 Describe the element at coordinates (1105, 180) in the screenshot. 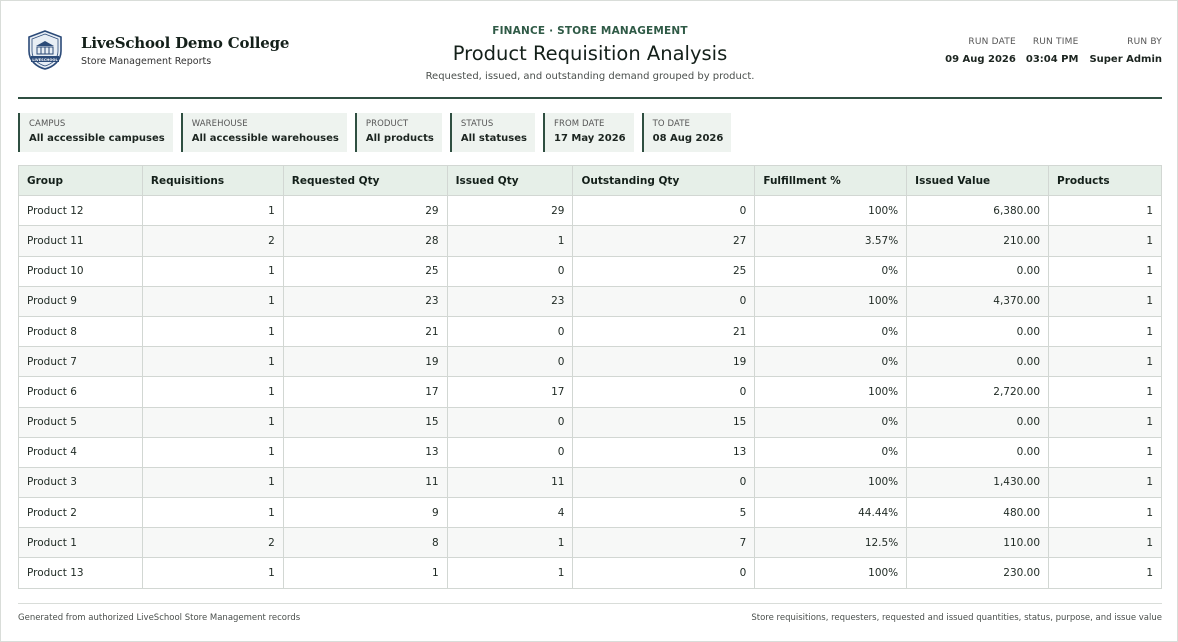

I see `column-header-products: Products` at that location.